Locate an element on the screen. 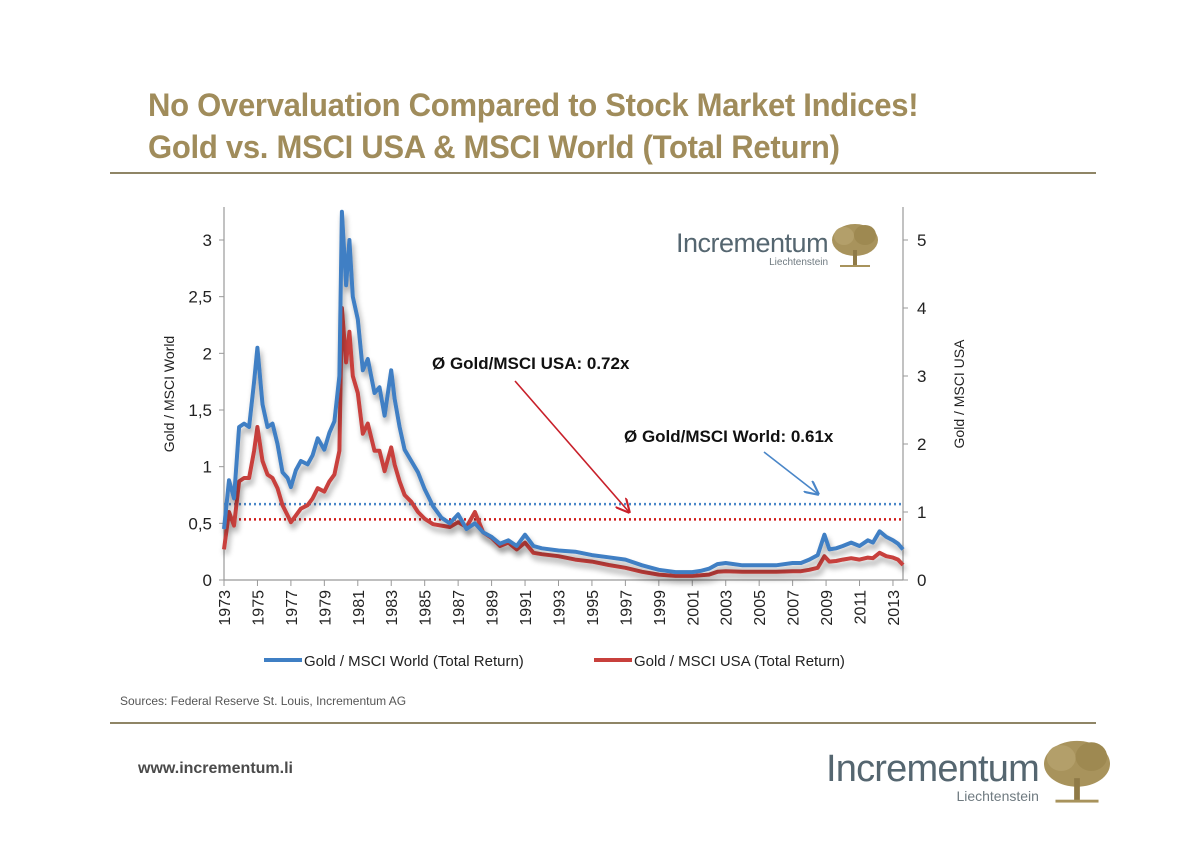 This screenshot has width=1200, height=848. legend-label-world: Gold / MSCI World (Total Return) is located at coordinates (414, 661).